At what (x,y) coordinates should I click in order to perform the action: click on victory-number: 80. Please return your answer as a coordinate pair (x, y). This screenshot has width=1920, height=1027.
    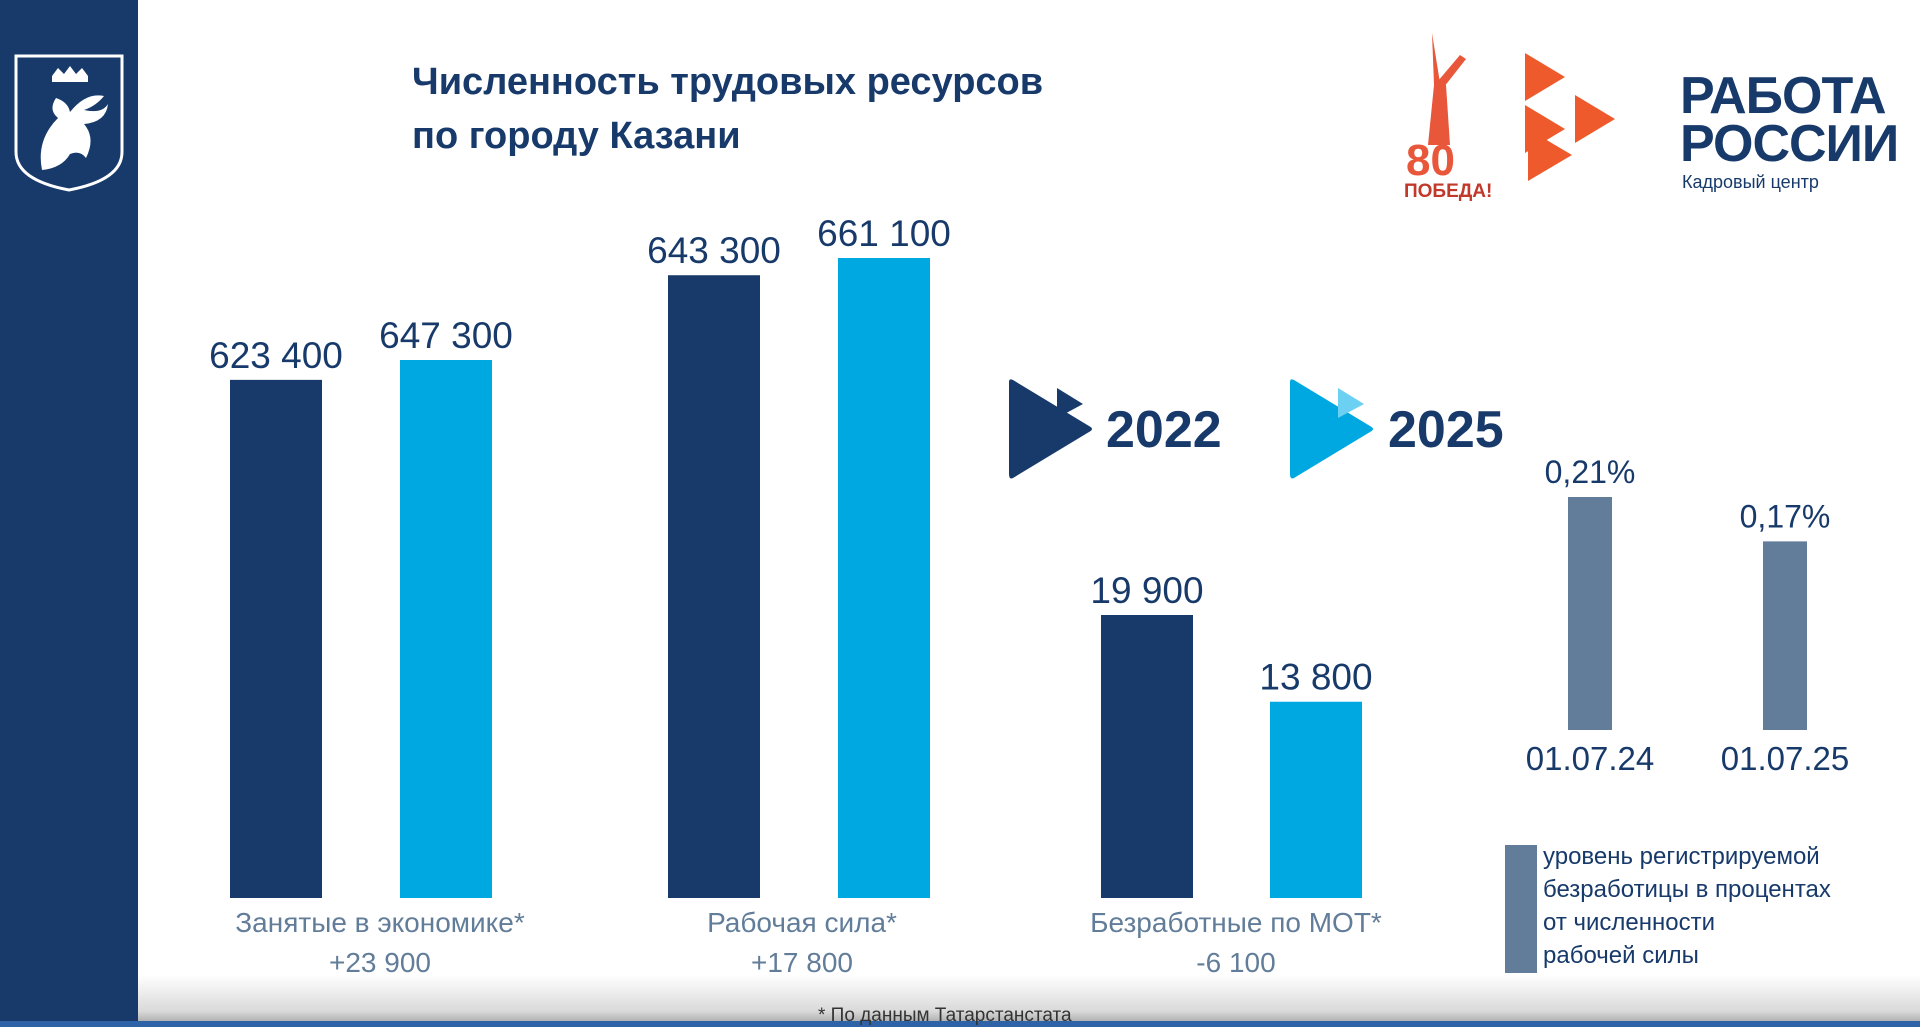
    Looking at the image, I should click on (1430, 160).